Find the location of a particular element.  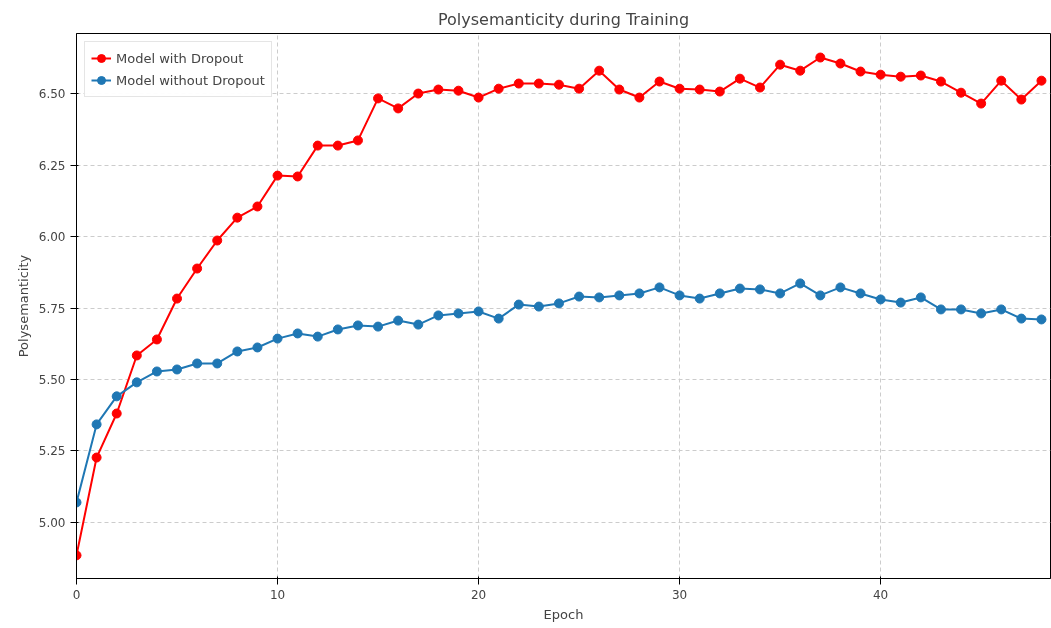

x-tick-label: 40 is located at coordinates (880, 594).